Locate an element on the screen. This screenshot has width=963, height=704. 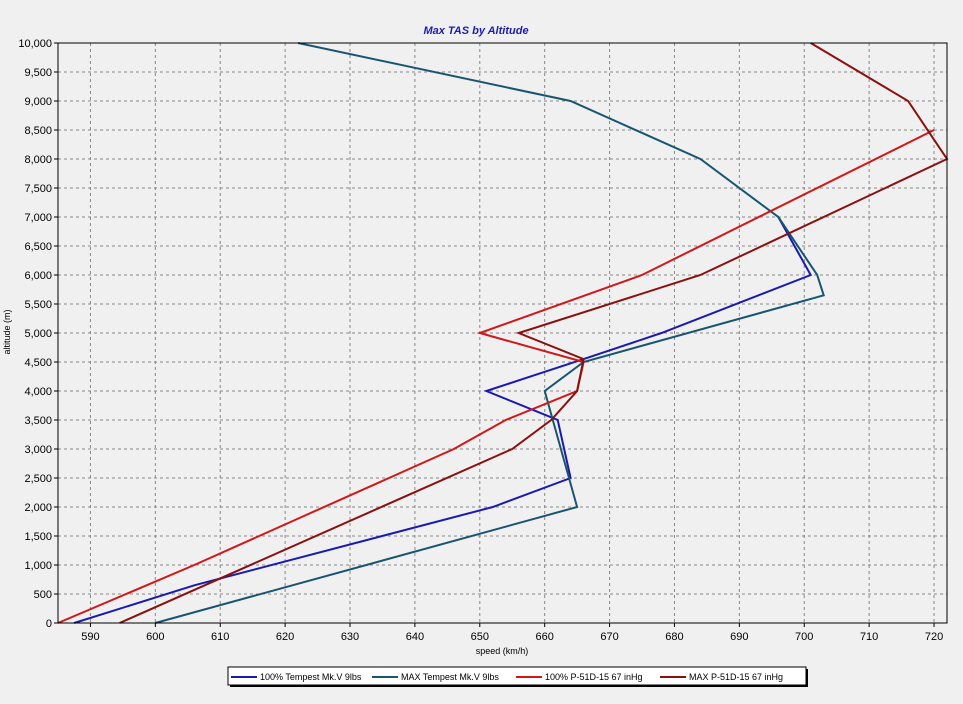
y-tick-label: 1,000 is located at coordinates (38, 566).